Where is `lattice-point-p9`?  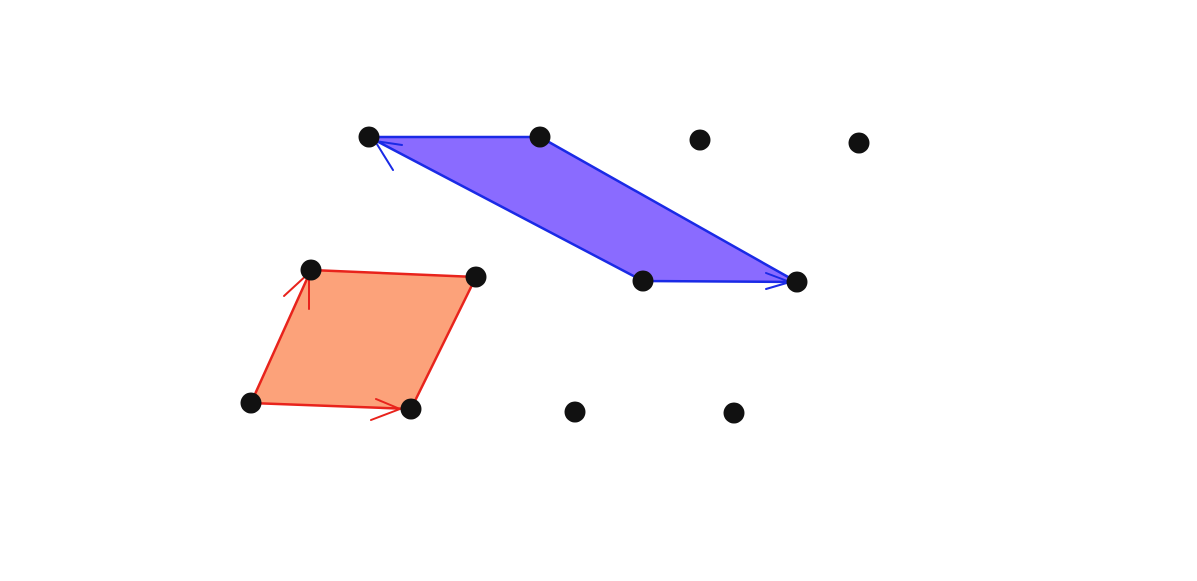
lattice-point-p9 is located at coordinates (251, 403).